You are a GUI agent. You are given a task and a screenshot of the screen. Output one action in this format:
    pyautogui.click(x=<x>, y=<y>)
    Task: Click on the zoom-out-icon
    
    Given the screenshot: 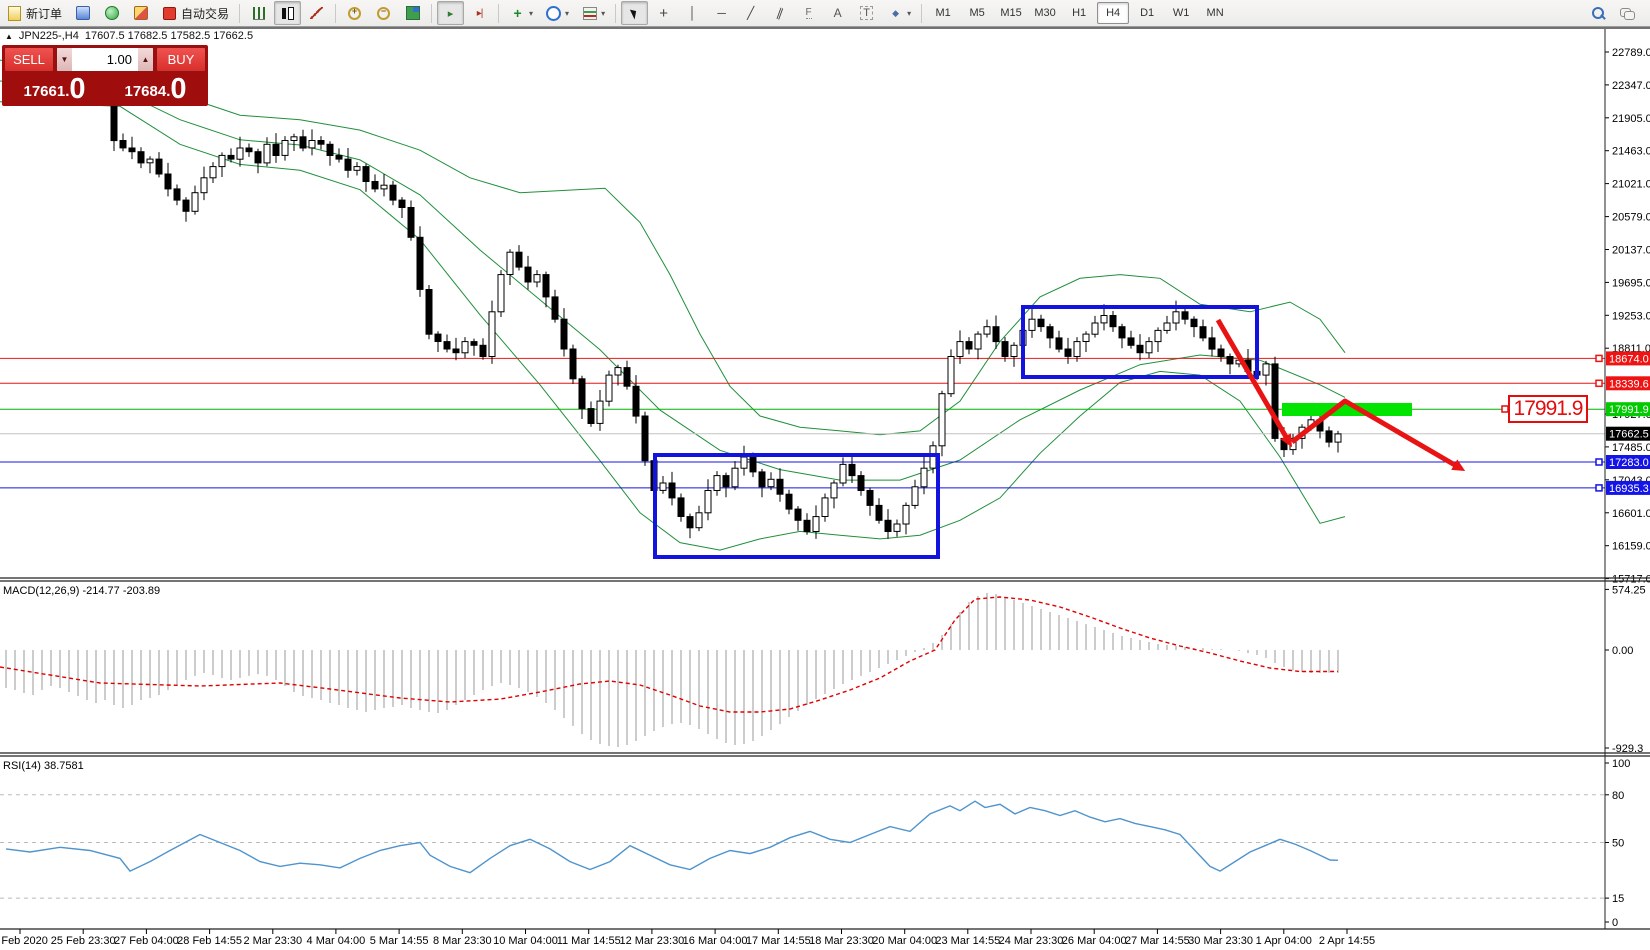 What is the action you would take?
    pyautogui.click(x=383, y=13)
    